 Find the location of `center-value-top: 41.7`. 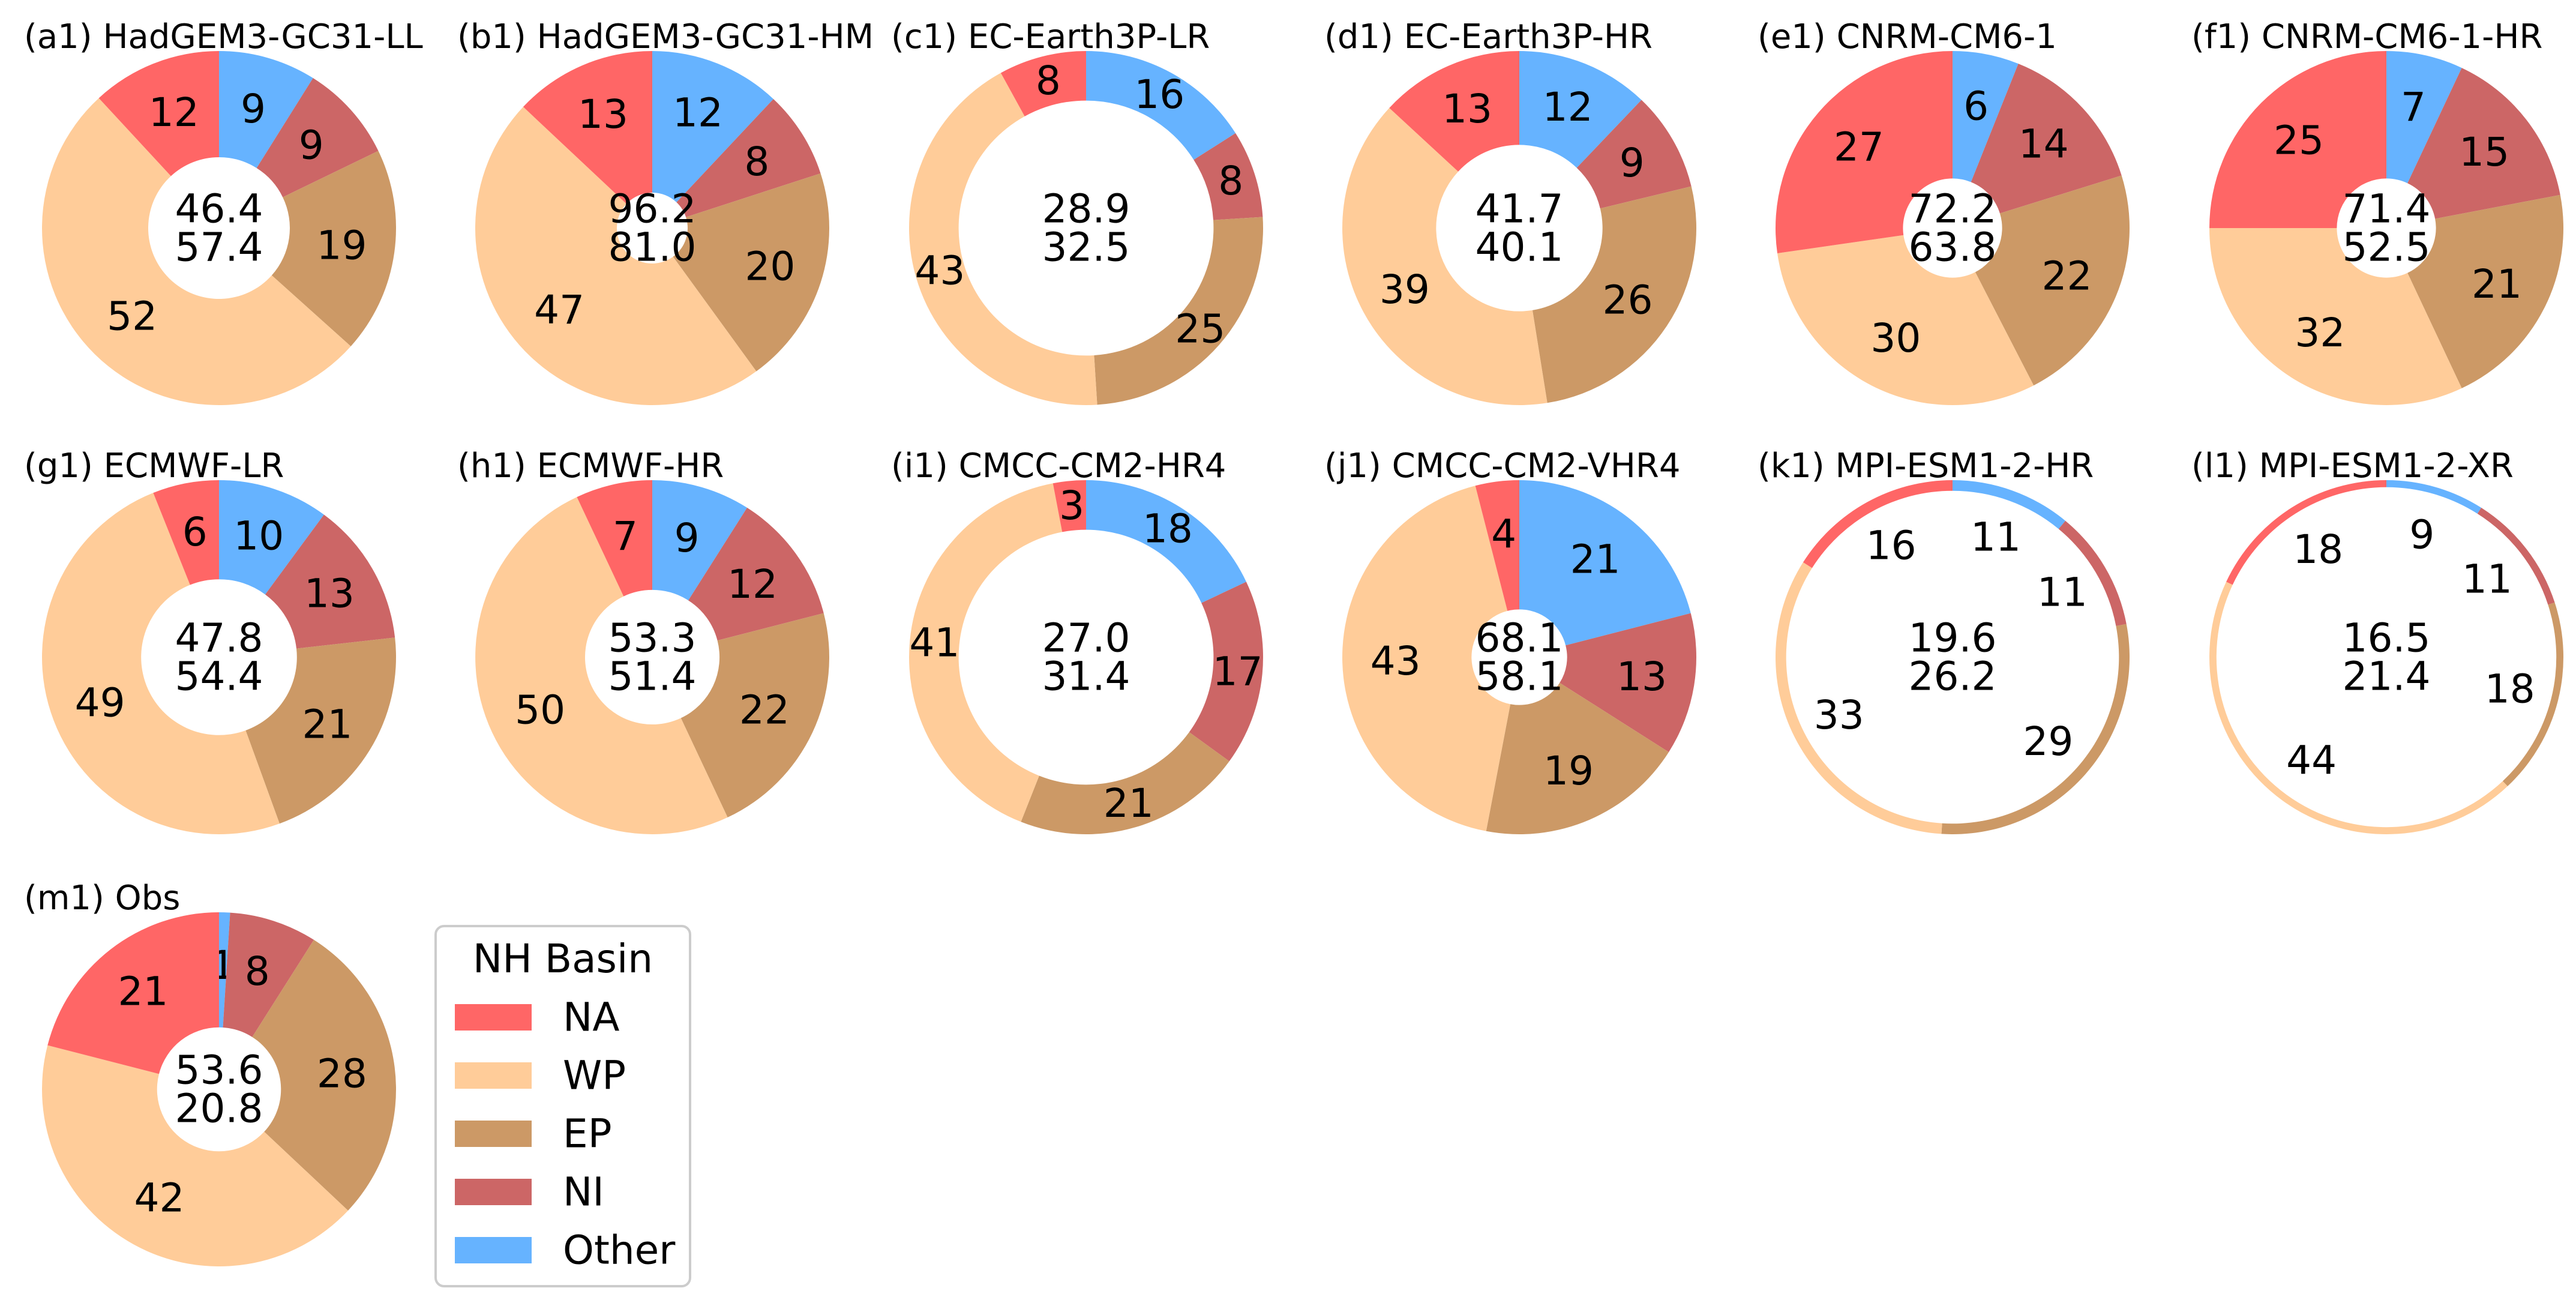

center-value-top: 41.7 is located at coordinates (1520, 209).